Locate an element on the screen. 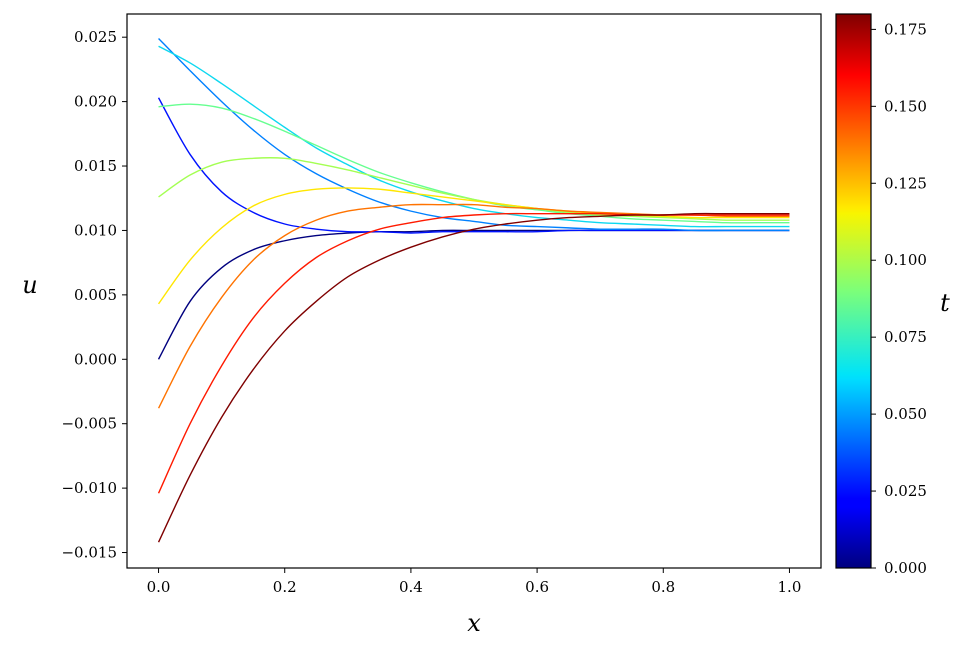 The width and height of the screenshot is (966, 651). y-tick-label: 0.005 is located at coordinates (95, 295).